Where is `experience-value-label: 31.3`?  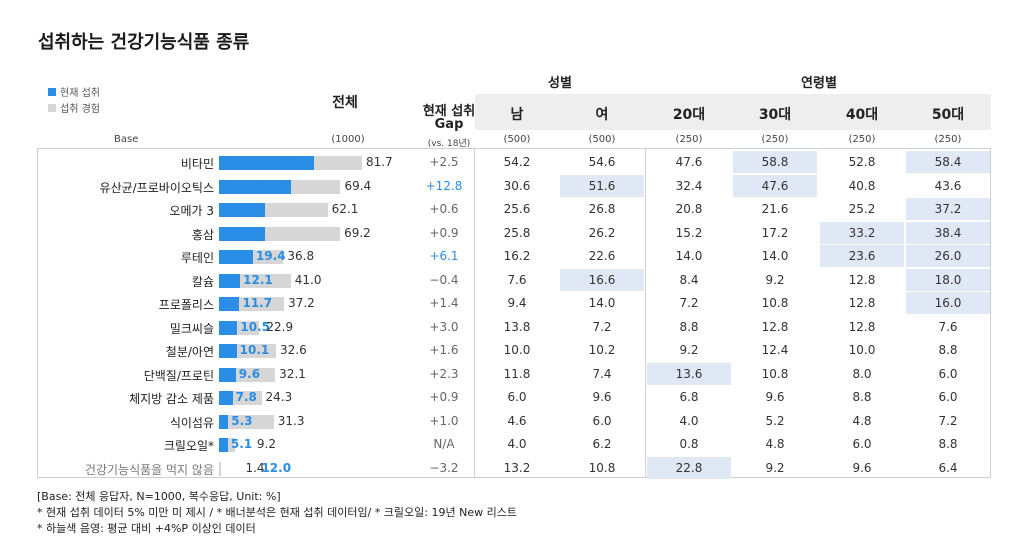 experience-value-label: 31.3 is located at coordinates (291, 420).